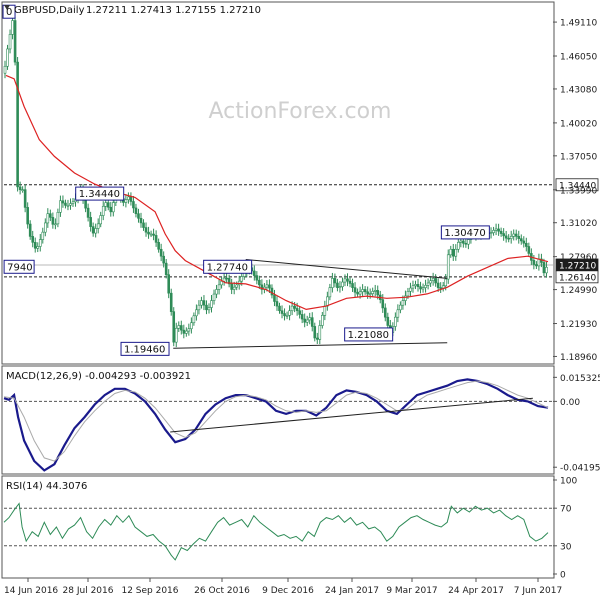 The height and width of the screenshot is (600, 600). I want to click on price-annotation-label: 1.34440, so click(99, 194).